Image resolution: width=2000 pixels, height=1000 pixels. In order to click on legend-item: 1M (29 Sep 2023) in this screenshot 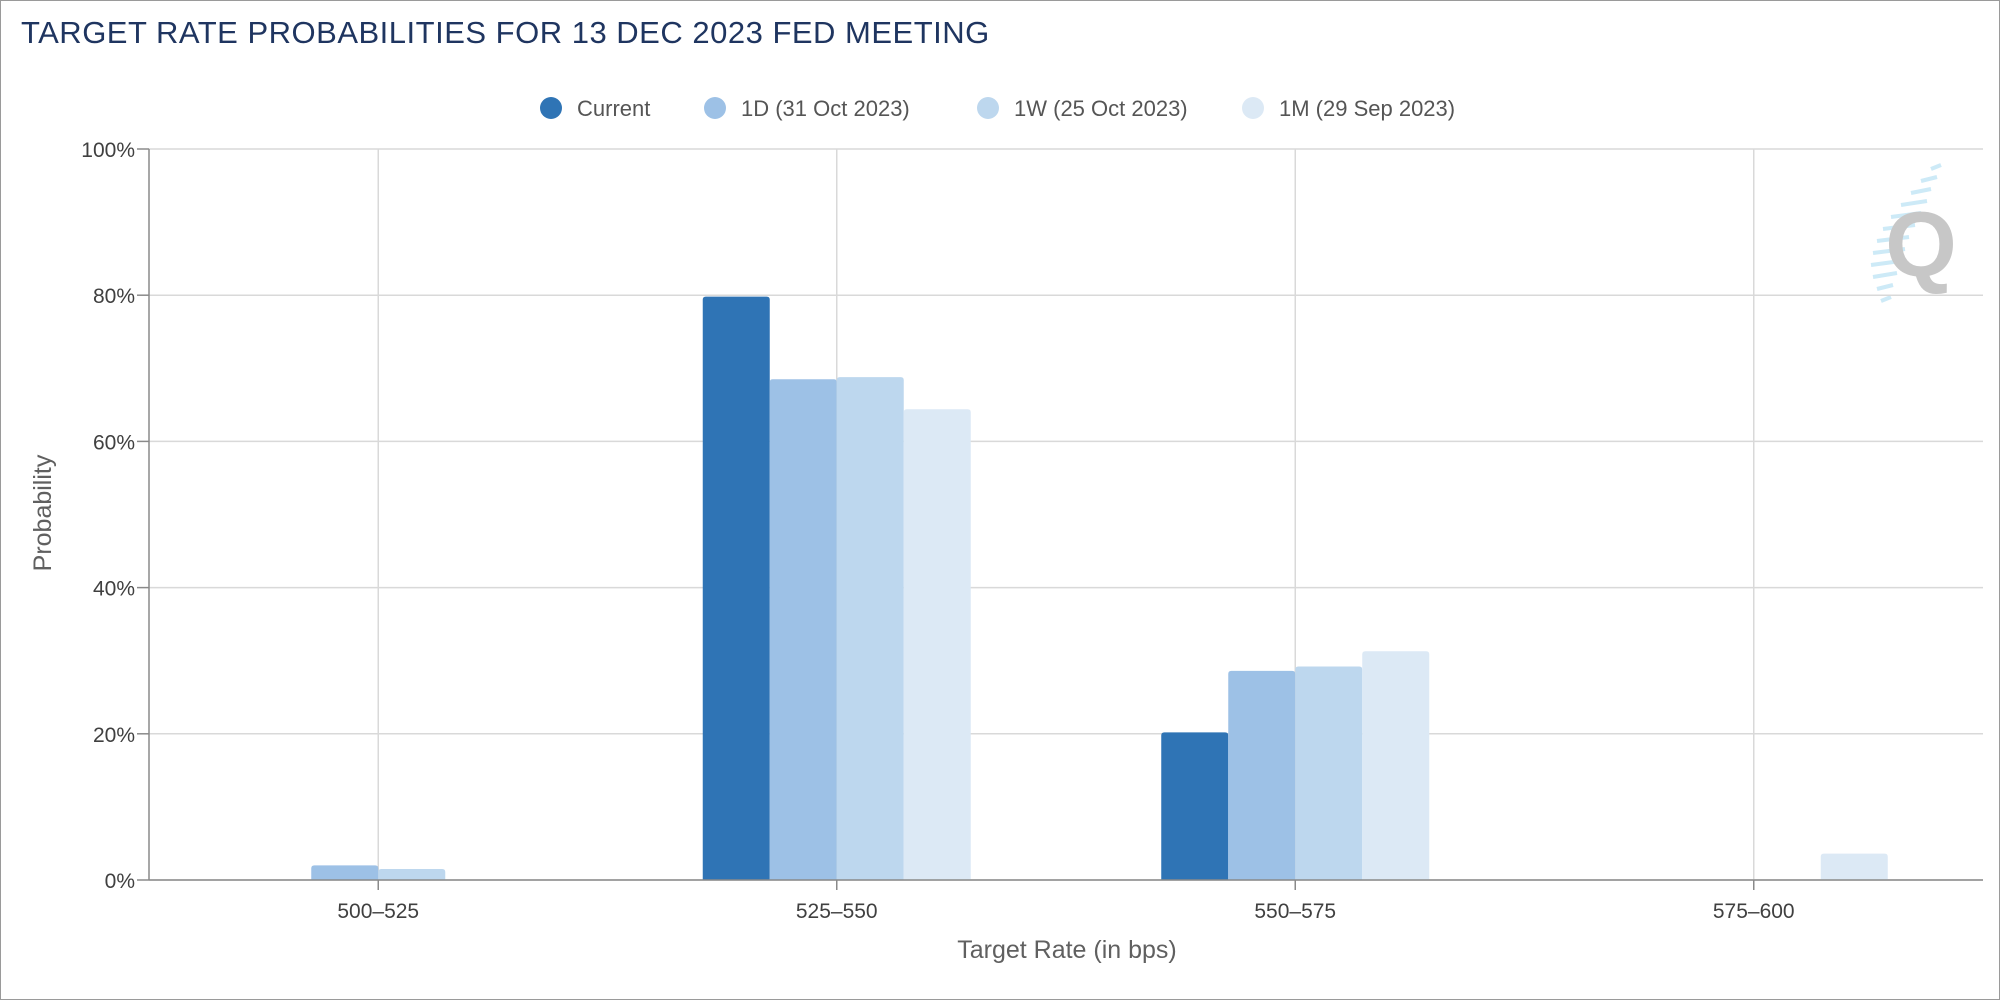, I will do `click(1348, 108)`.